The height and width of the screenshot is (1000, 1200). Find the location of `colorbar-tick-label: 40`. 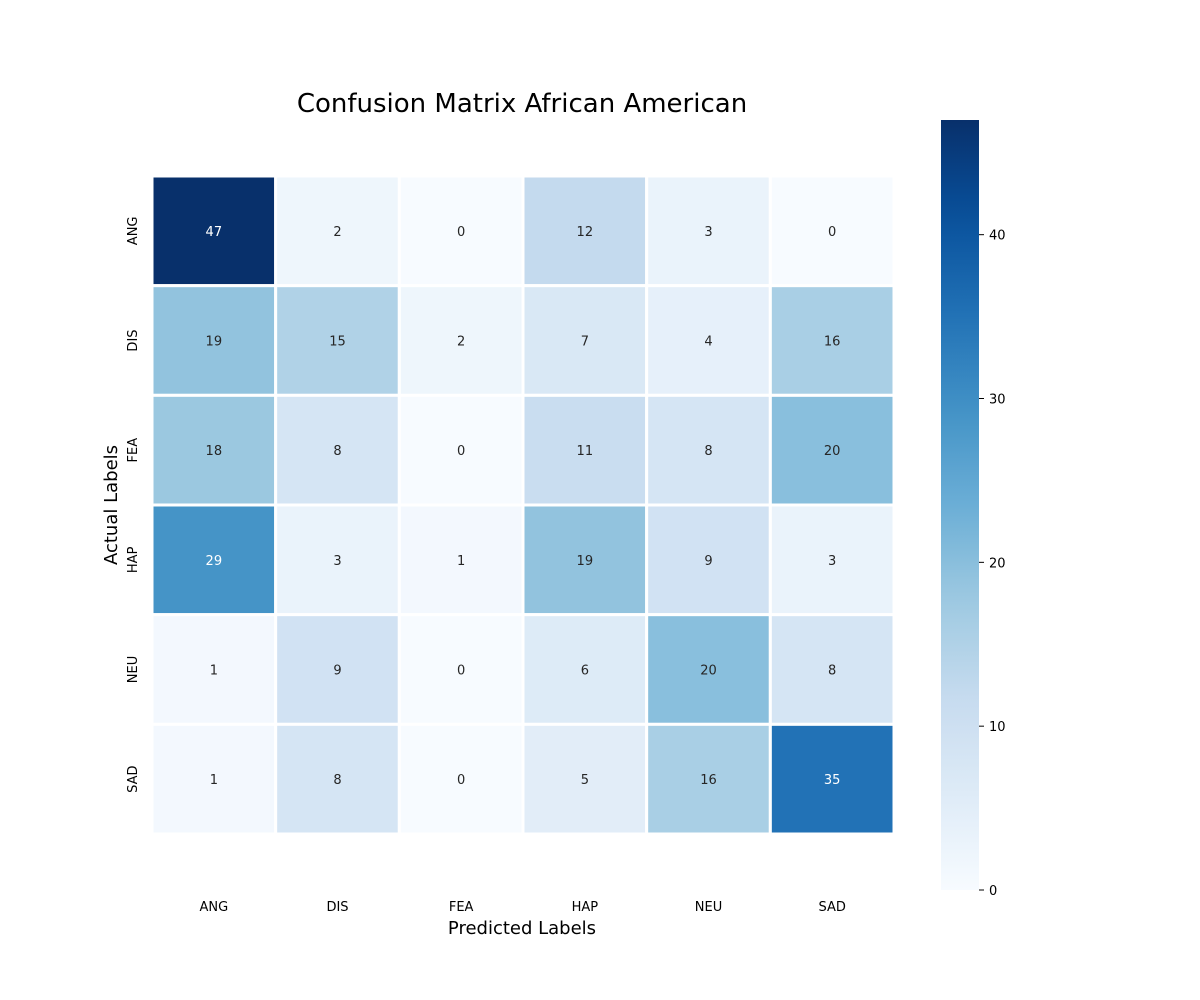

colorbar-tick-label: 40 is located at coordinates (997, 236).